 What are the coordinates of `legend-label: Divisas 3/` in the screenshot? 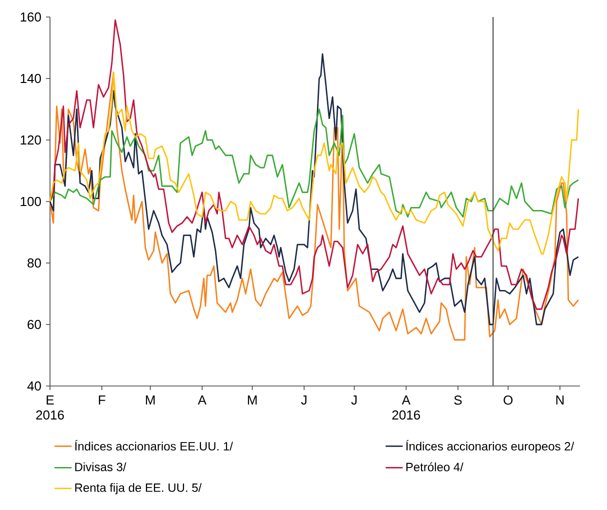 It's located at (100, 467).